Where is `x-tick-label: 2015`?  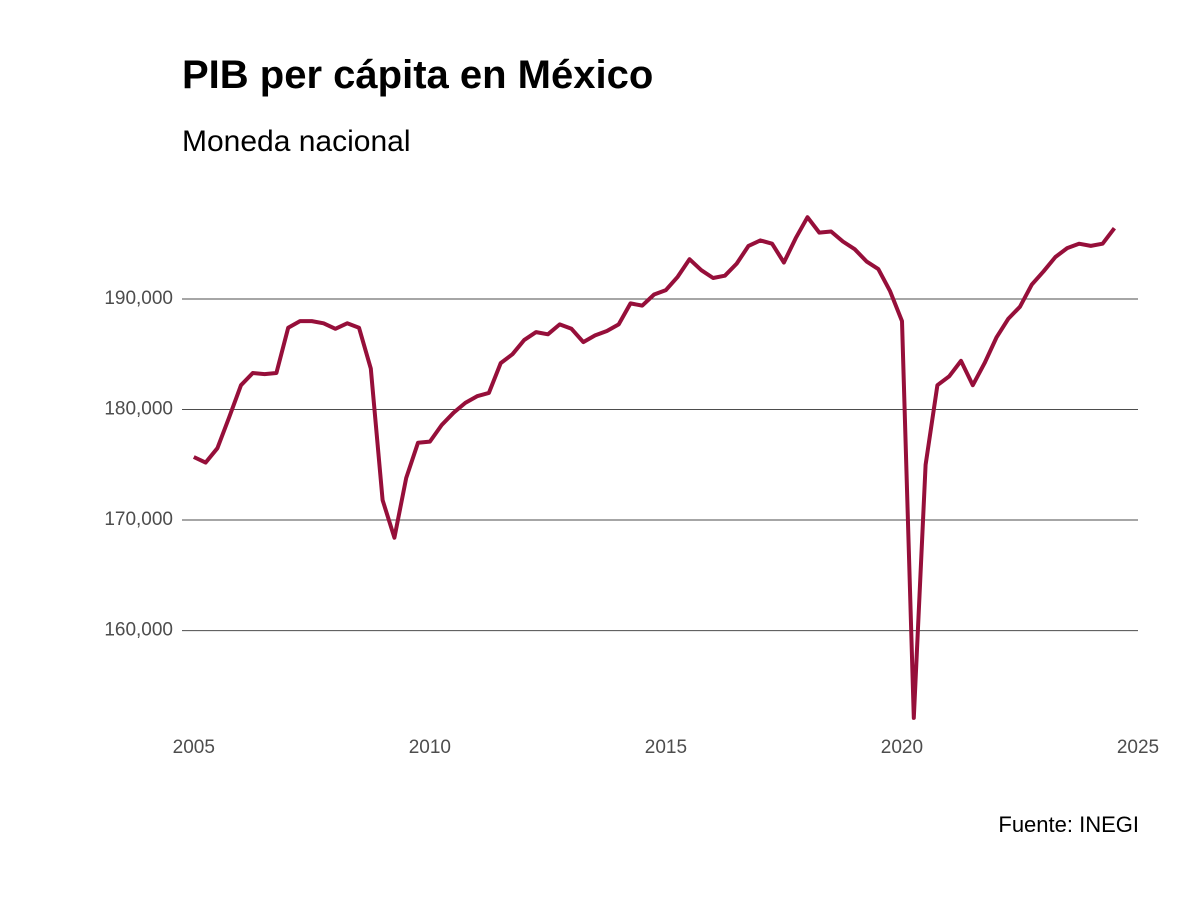
x-tick-label: 2015 is located at coordinates (666, 747).